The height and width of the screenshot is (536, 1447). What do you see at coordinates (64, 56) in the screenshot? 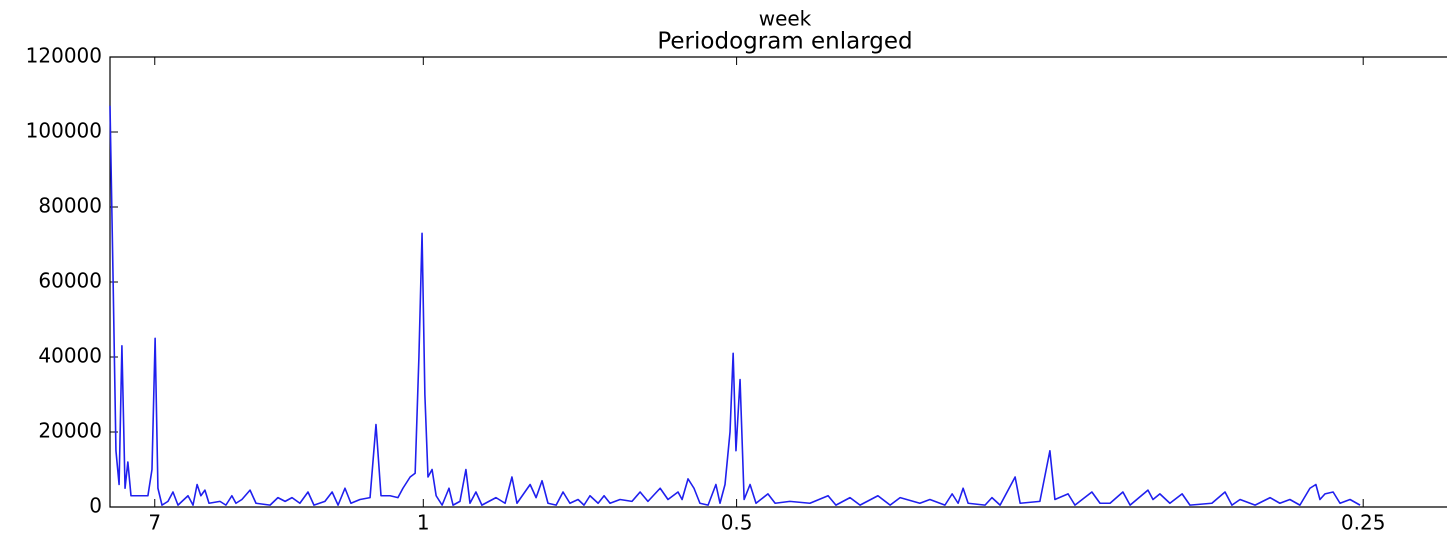
I see `y-tick-label: 120000` at bounding box center [64, 56].